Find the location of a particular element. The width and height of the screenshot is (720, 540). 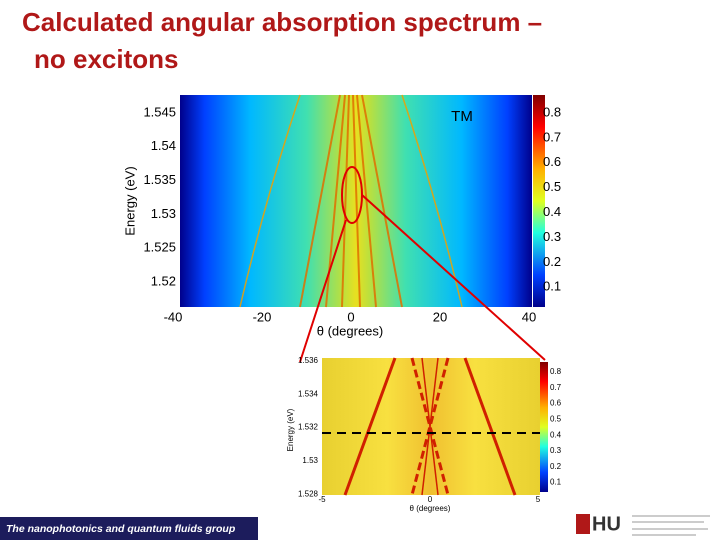

inset-heatmap is located at coordinates (431, 426).